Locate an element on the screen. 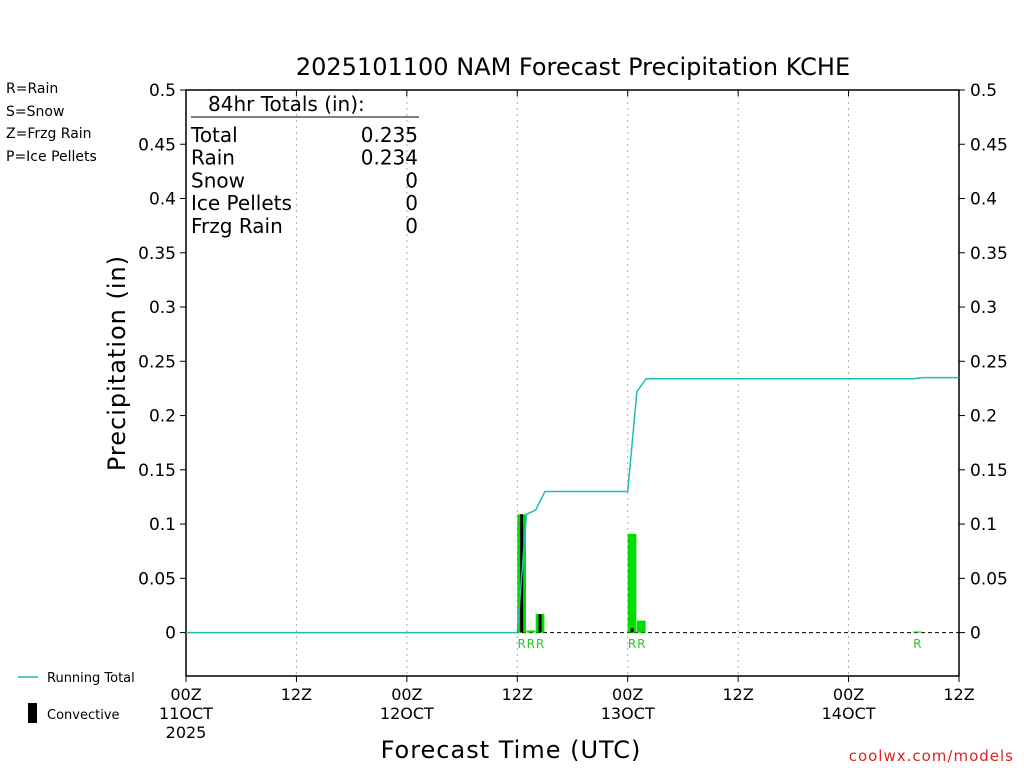 The width and height of the screenshot is (1024, 768). credit-text: coolwx.com/models is located at coordinates (931, 756).